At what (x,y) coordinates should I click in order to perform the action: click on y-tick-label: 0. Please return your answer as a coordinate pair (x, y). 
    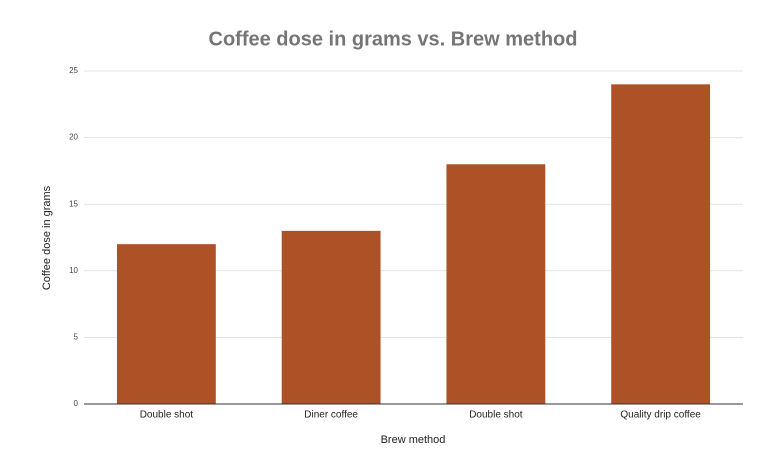
    Looking at the image, I should click on (76, 403).